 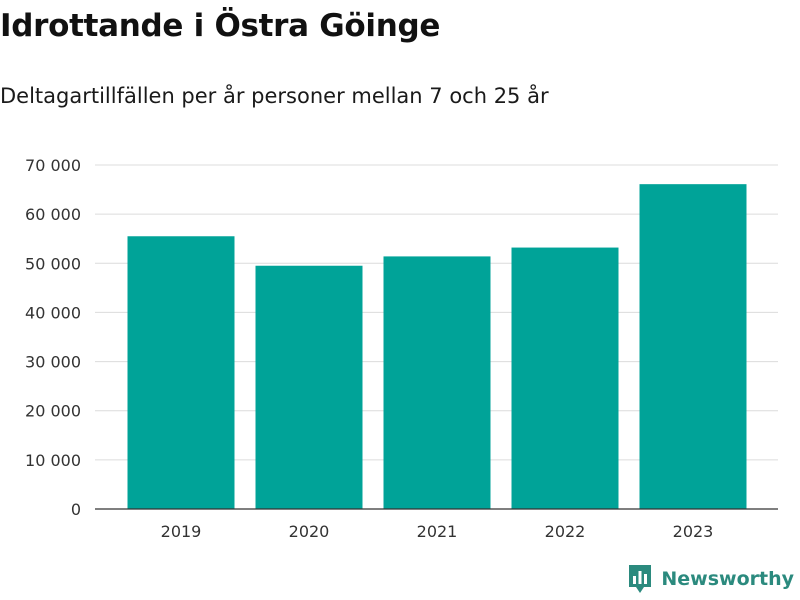 I want to click on y-tick-label: 30 000, so click(x=53, y=362).